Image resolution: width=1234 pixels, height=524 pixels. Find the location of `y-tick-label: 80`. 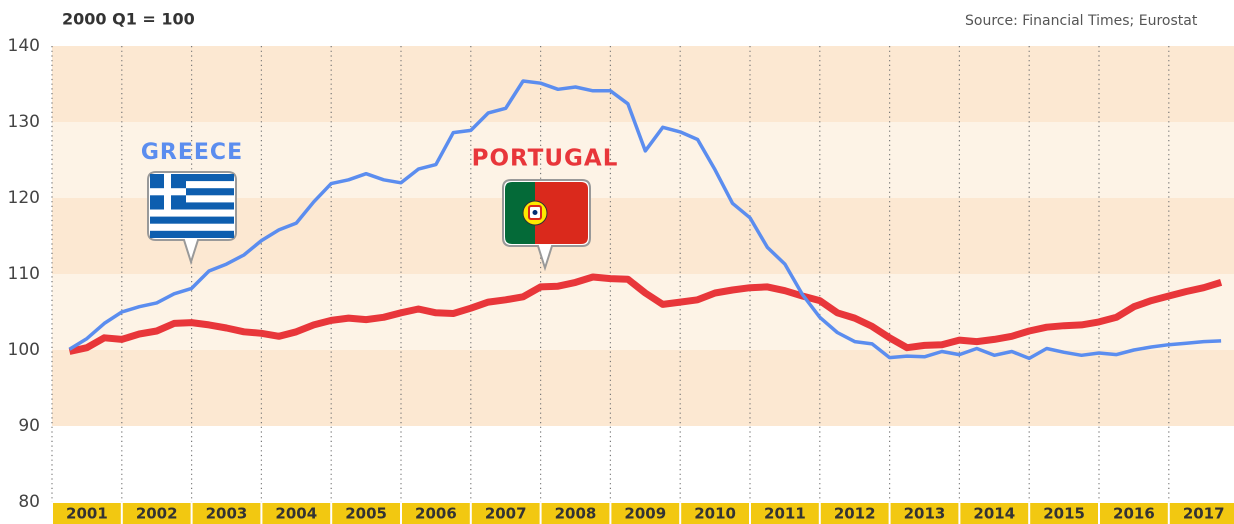

y-tick-label: 80 is located at coordinates (29, 502).